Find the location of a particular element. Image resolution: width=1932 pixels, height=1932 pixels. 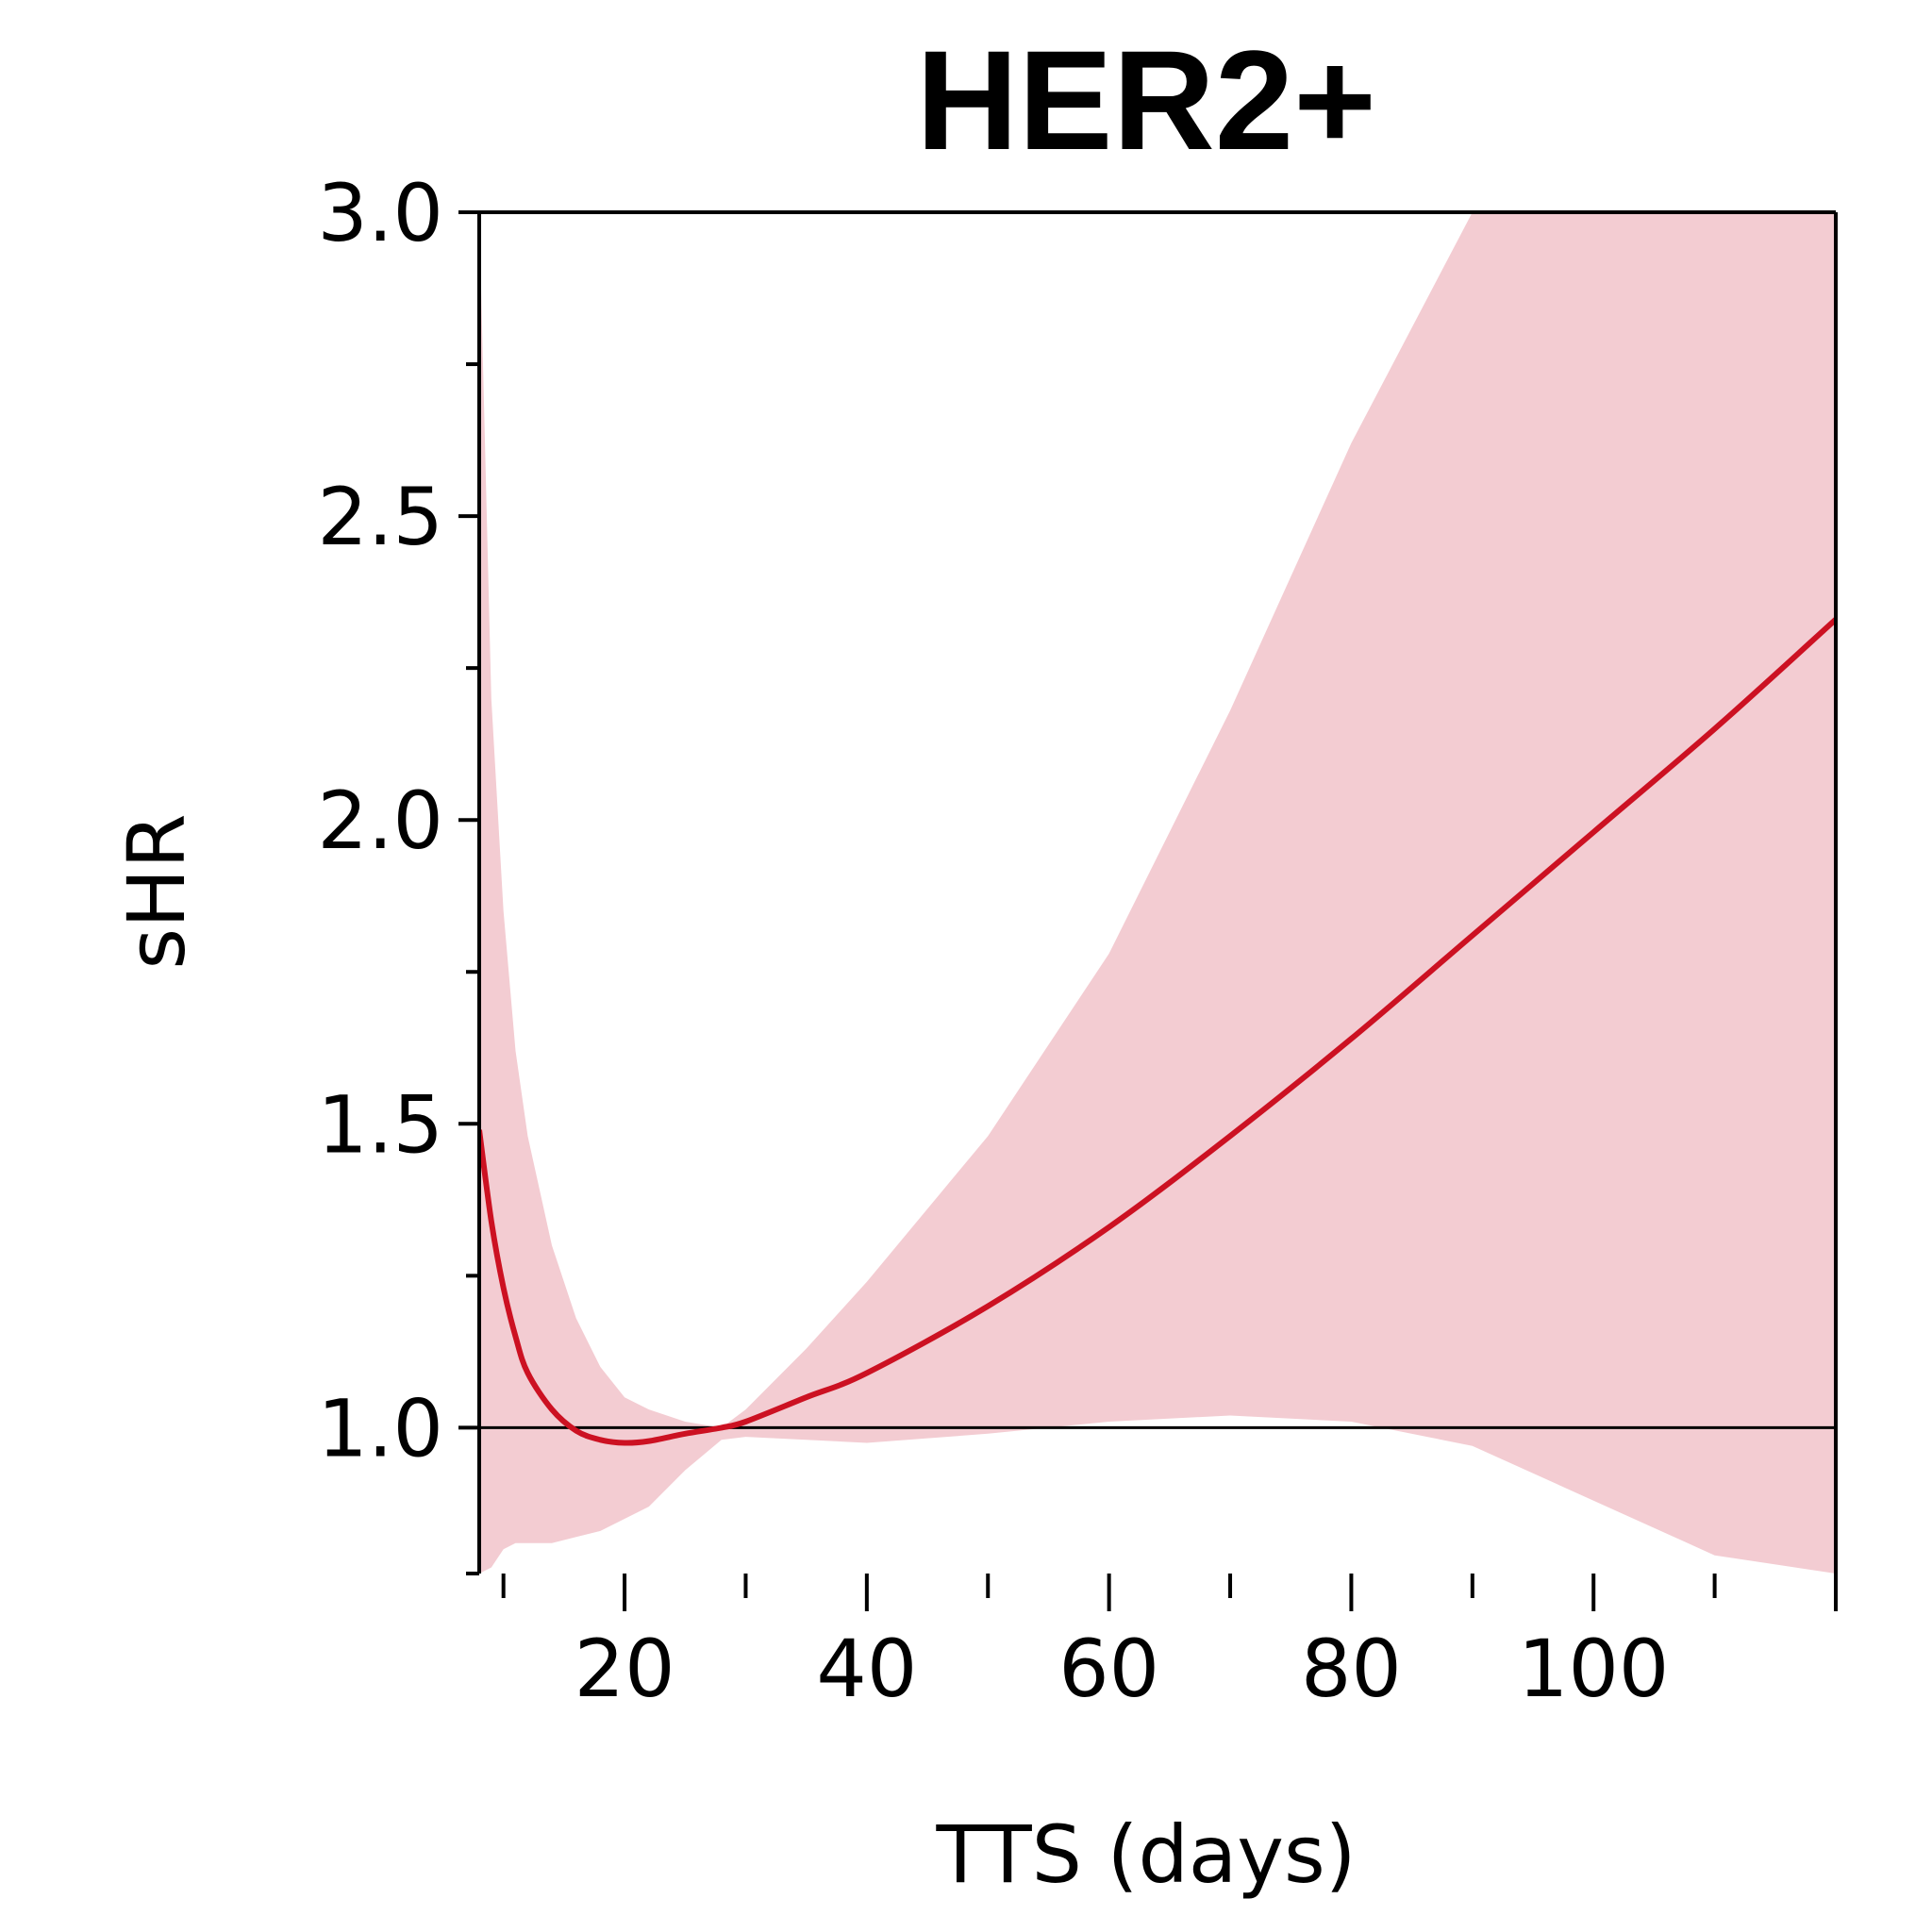

y-tick-label: 2.5 is located at coordinates (380, 517).